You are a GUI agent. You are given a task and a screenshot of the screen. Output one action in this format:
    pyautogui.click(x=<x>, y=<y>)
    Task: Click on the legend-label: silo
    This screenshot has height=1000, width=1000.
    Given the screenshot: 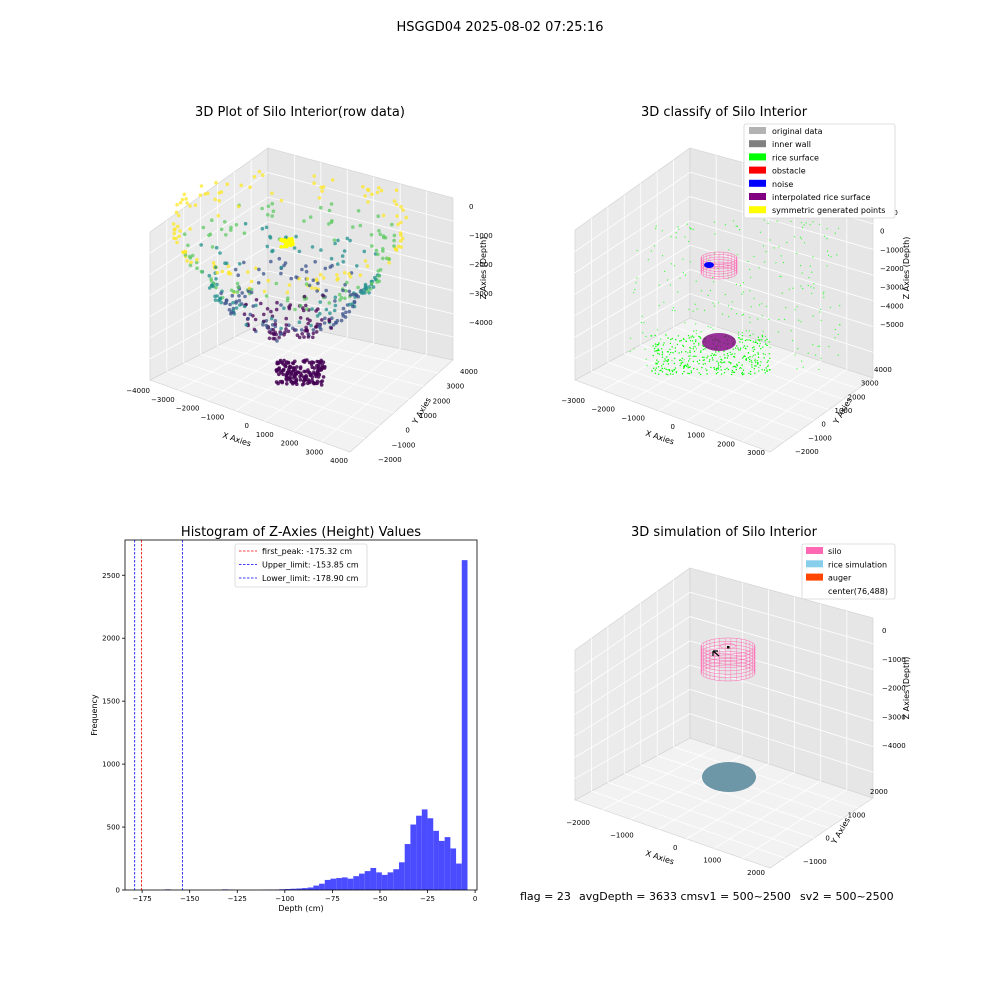 What is the action you would take?
    pyautogui.click(x=835, y=551)
    